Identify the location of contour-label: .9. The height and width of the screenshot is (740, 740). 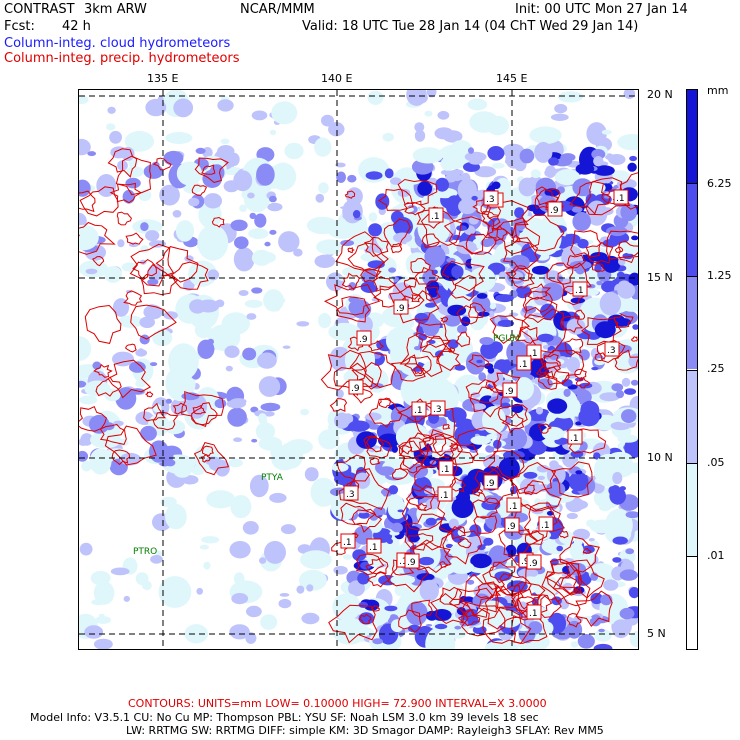
(401, 307).